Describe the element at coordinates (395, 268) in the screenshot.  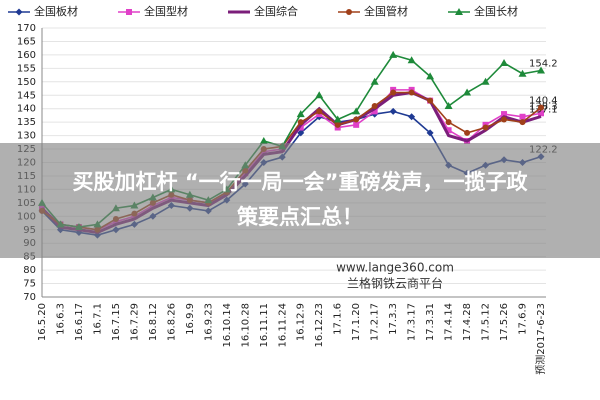
I see `watermark: www.lange360.com` at that location.